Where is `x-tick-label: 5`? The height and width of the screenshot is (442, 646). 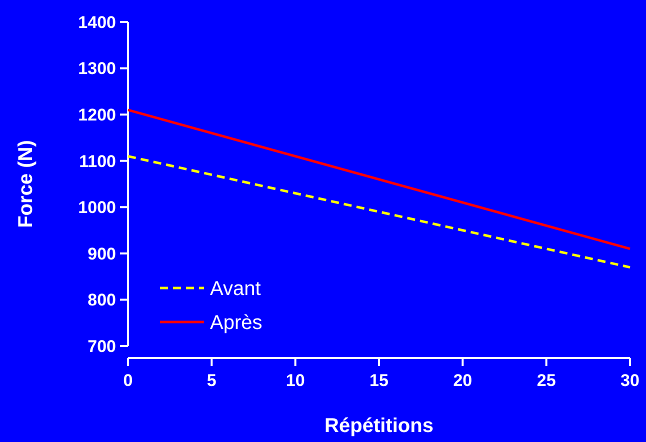 x-tick-label: 5 is located at coordinates (211, 380).